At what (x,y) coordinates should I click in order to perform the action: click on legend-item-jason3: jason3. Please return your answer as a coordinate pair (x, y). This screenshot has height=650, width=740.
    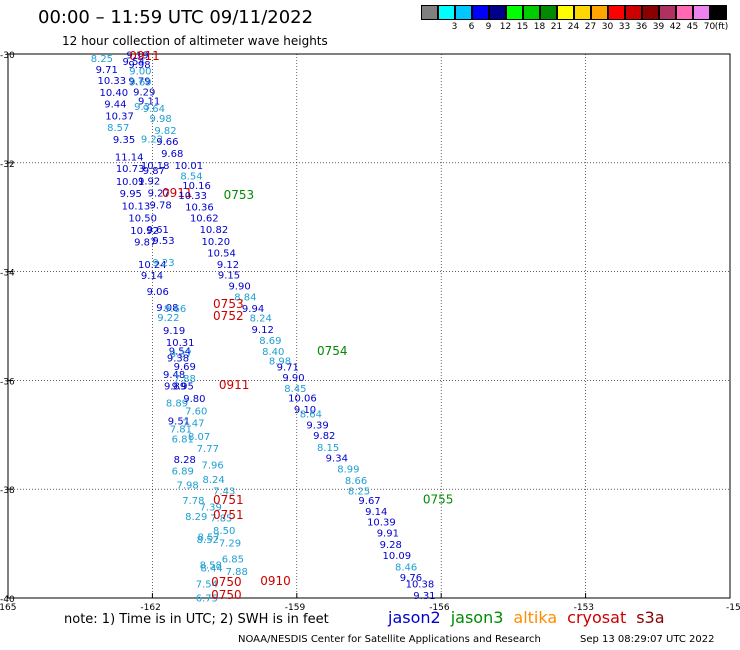
    Looking at the image, I should click on (477, 617).